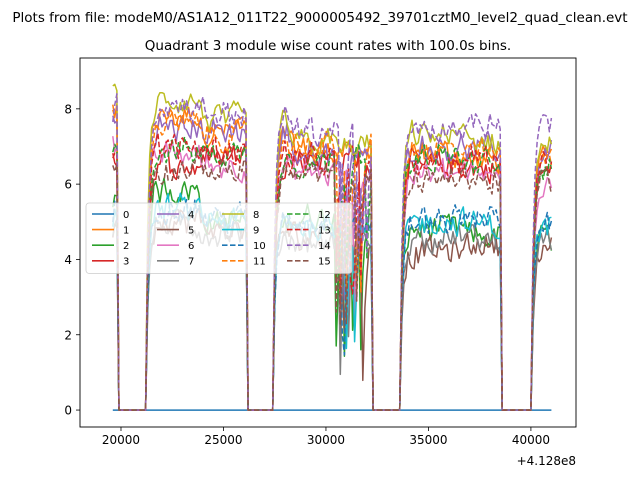 The image size is (640, 480). I want to click on x-tick-label: 30000, so click(326, 440).